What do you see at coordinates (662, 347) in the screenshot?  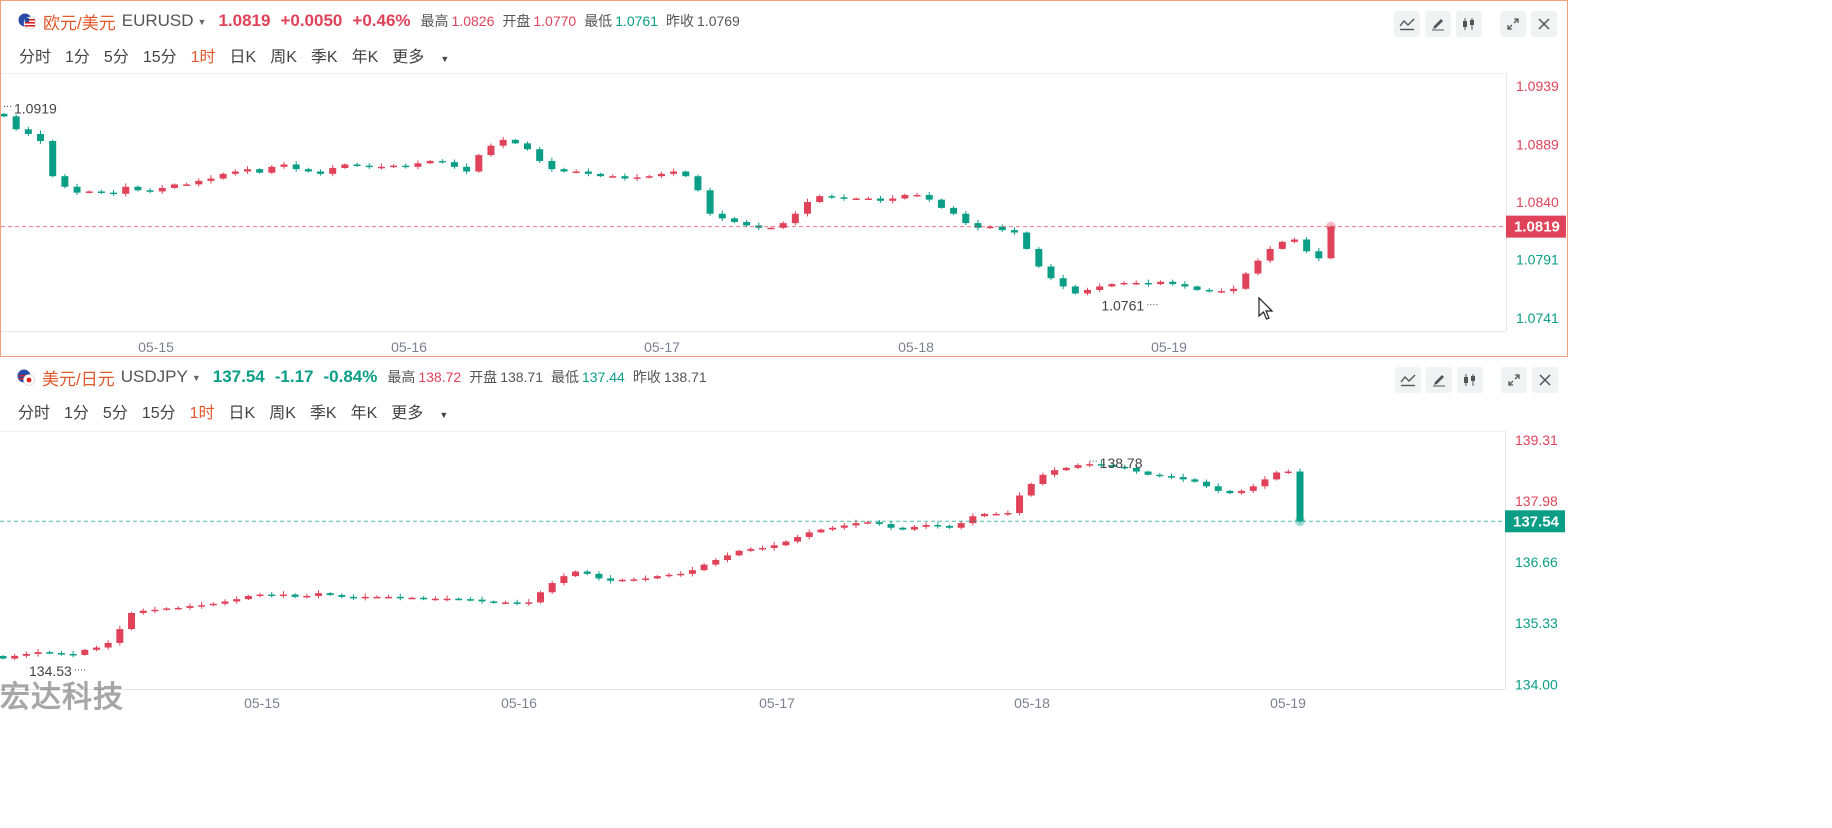 I see `x-tick-label: 05-17` at bounding box center [662, 347].